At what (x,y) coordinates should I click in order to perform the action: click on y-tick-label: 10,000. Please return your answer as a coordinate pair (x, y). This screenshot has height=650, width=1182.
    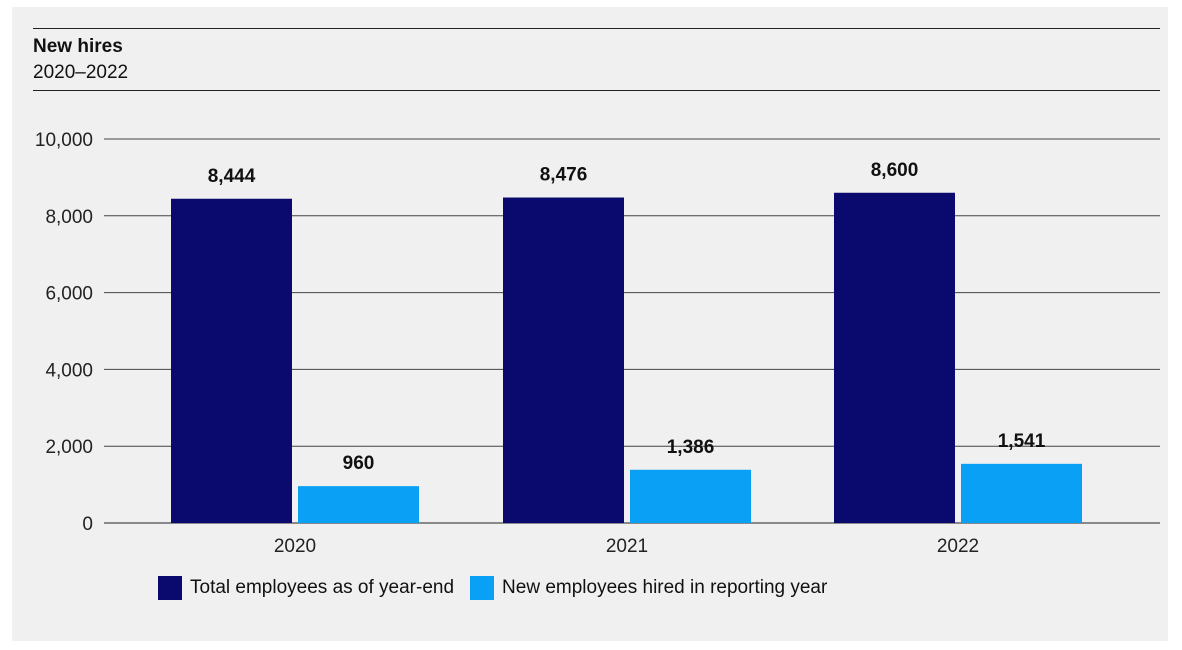
    Looking at the image, I should click on (64, 140).